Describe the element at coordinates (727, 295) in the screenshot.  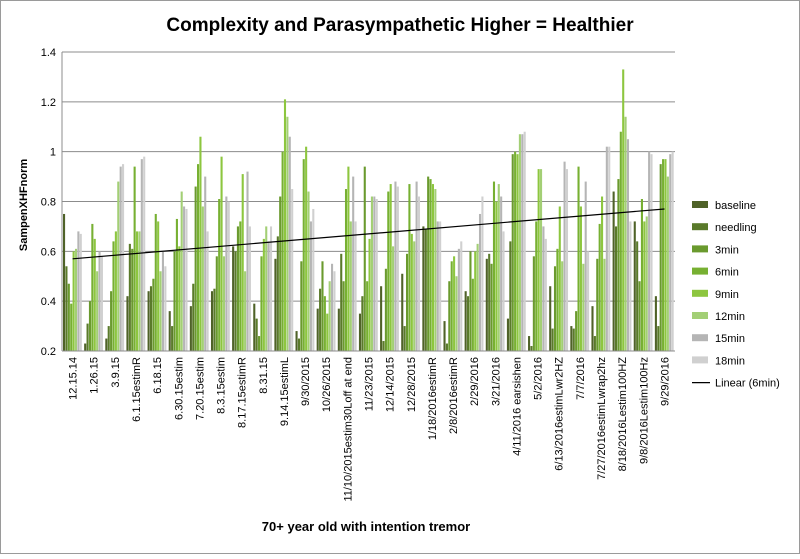
I see `legend-label-9min: 9min` at that location.